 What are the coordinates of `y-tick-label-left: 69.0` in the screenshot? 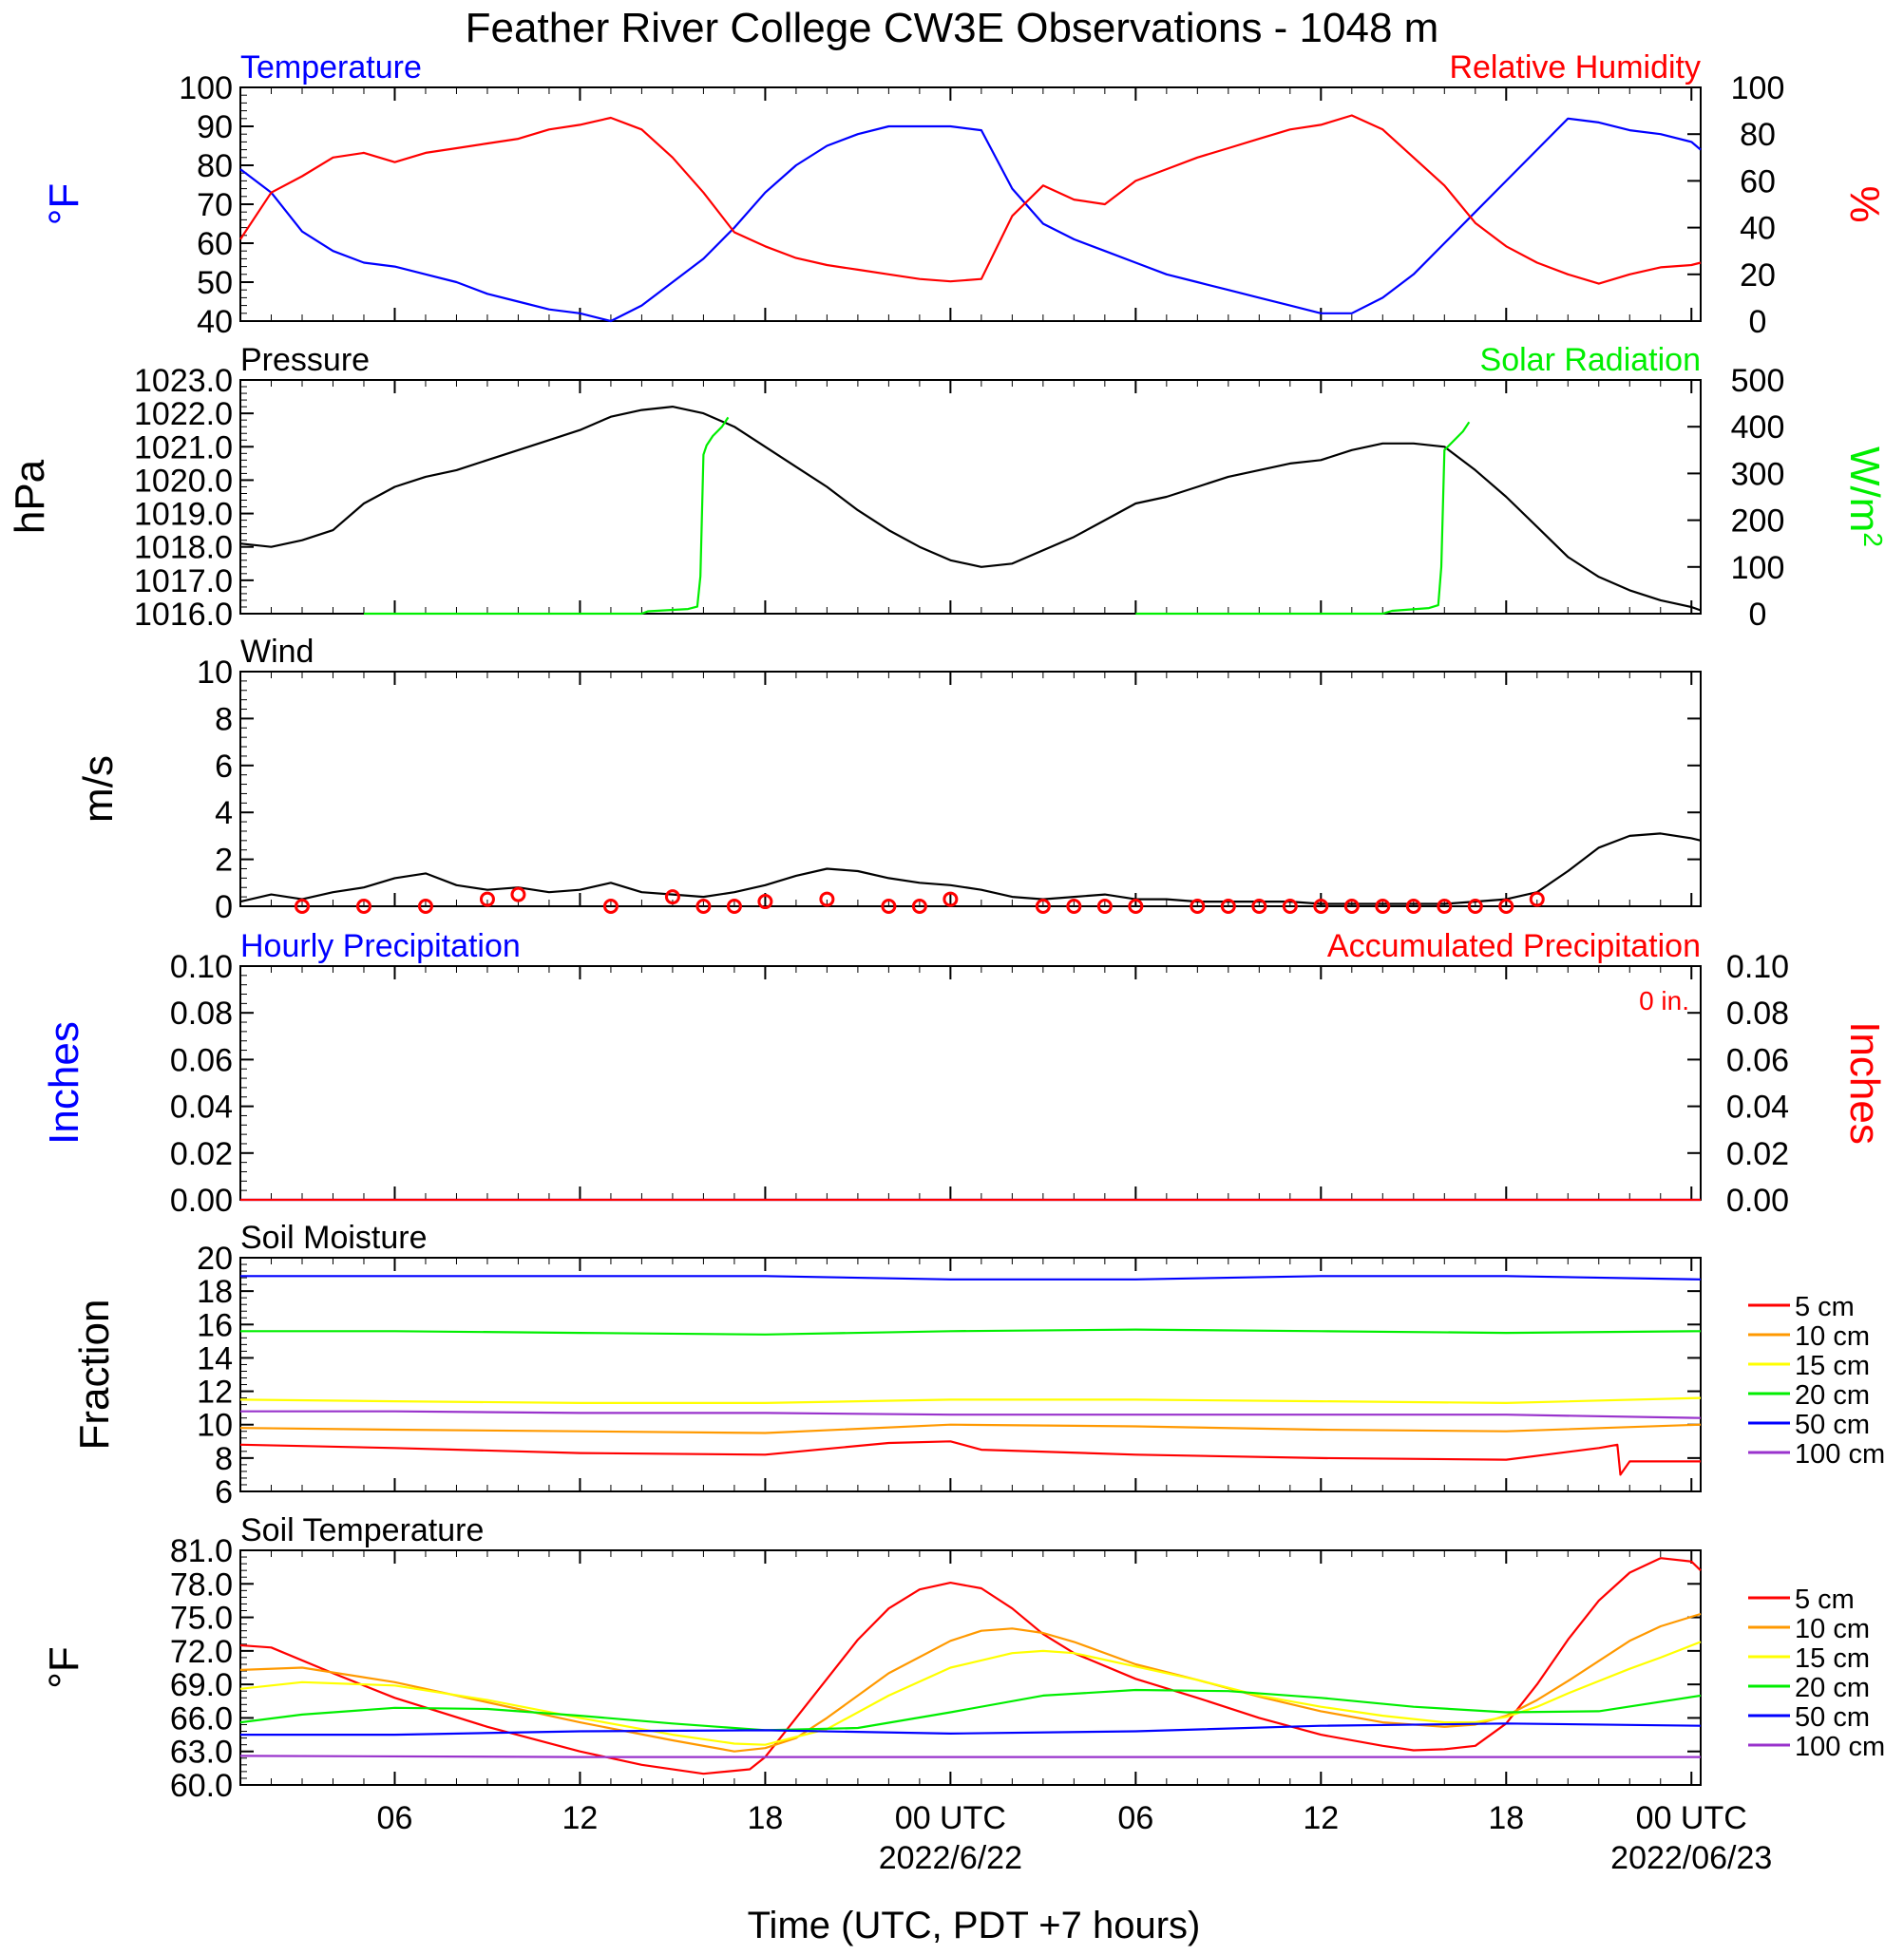 It's located at (202, 1685).